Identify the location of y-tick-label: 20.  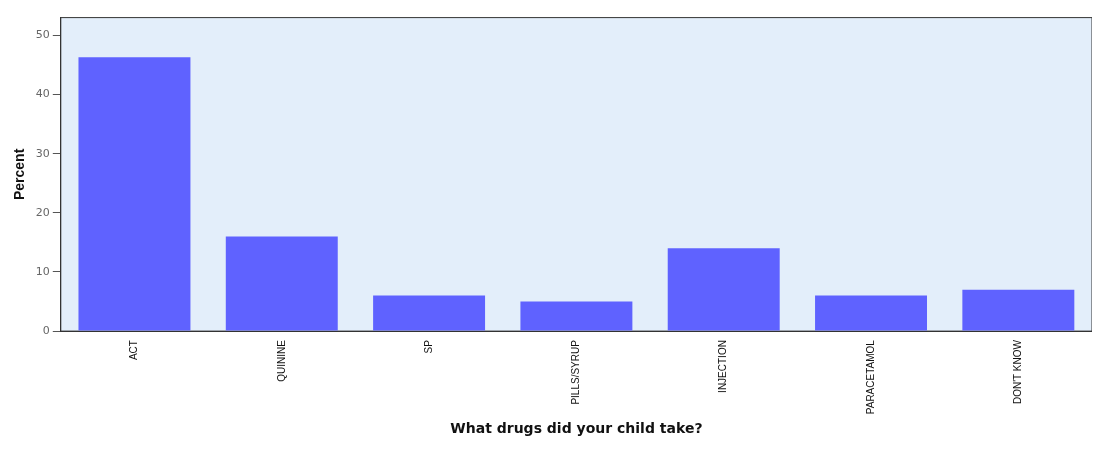
(42, 212).